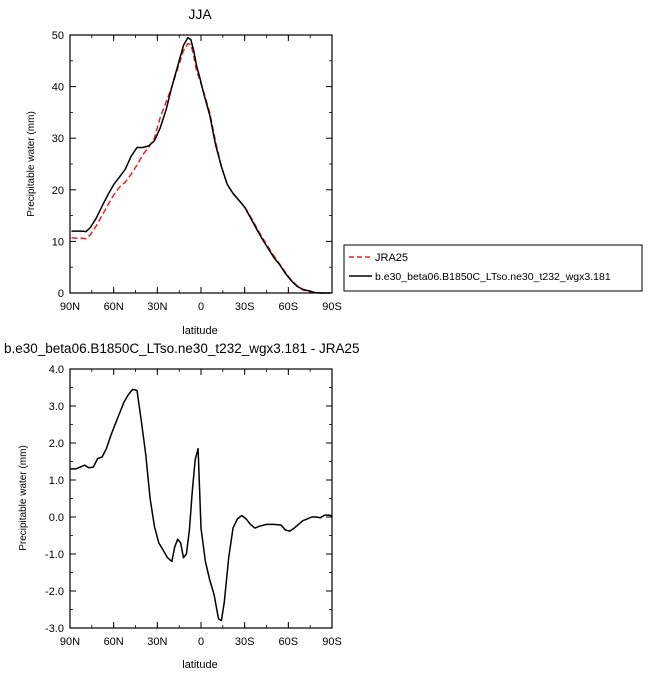 The image size is (648, 674). I want to click on bottom-y-tick-label: 2.0, so click(56, 444).